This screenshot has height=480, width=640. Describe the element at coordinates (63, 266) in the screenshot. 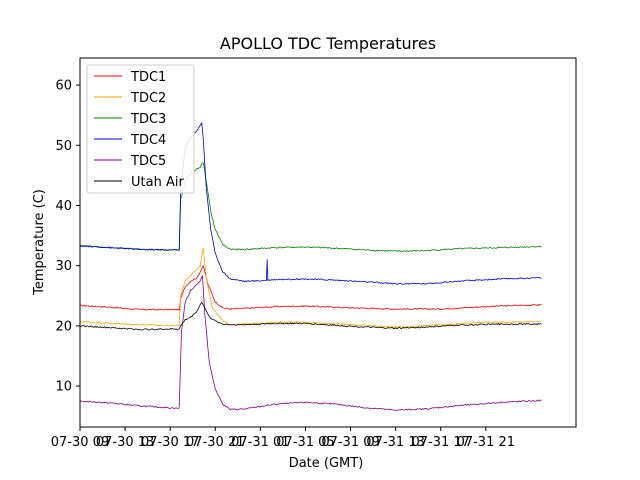

I see `y-tick-label-2: 30` at that location.